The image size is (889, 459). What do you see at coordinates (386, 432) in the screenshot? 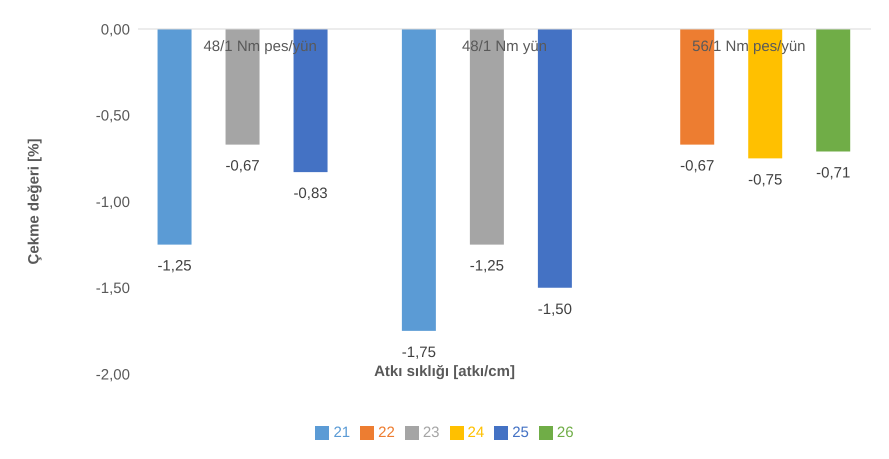
I see `legend-label: 22` at bounding box center [386, 432].